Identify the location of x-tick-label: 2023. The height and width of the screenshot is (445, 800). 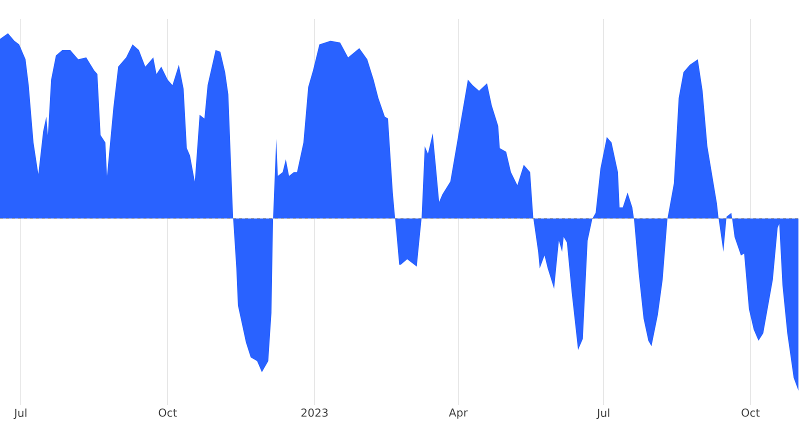
(314, 412).